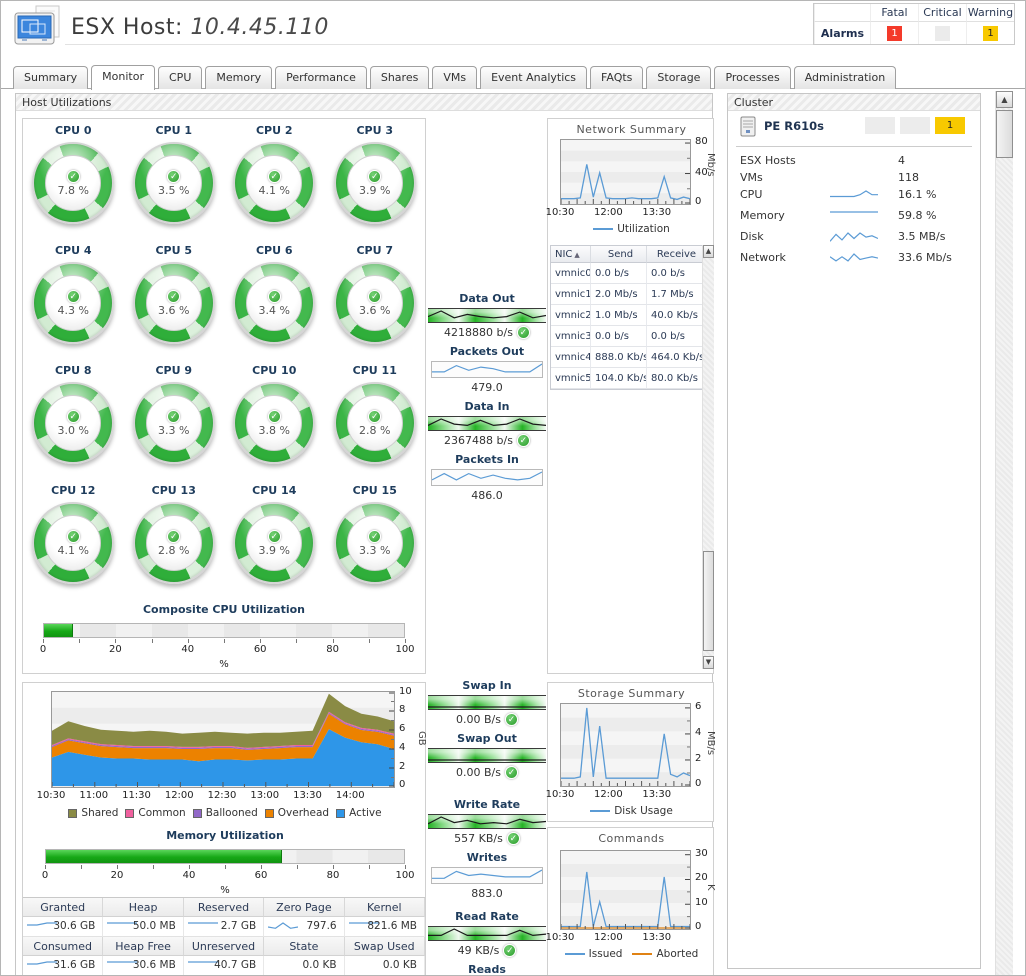  Describe the element at coordinates (73, 310) in the screenshot. I see `cpu-gauge-value: 4.3 %` at that location.